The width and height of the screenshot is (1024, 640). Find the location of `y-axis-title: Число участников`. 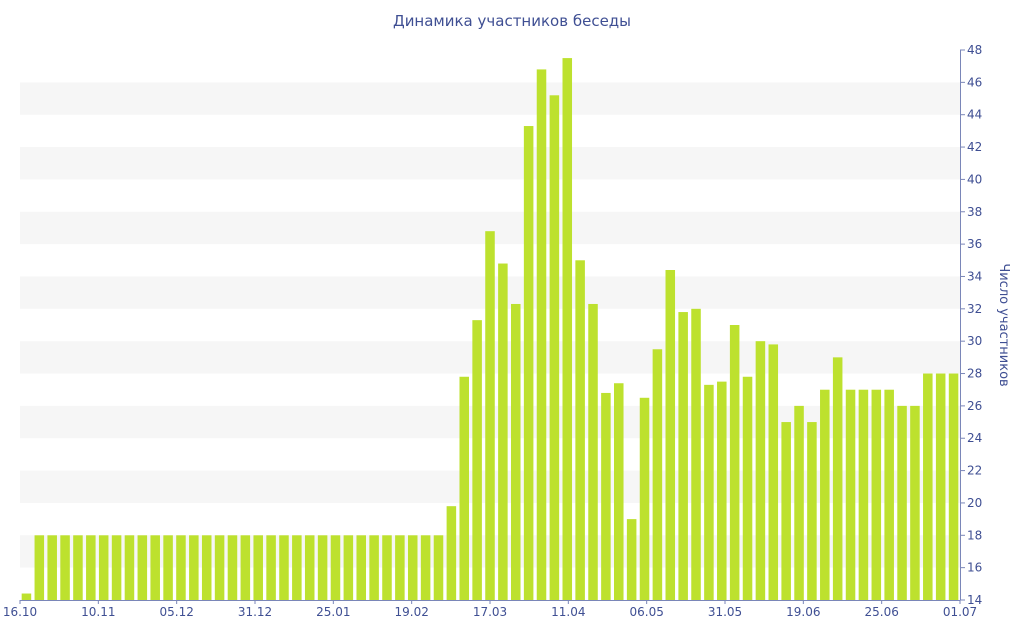

y-axis-title: Число участников is located at coordinates (1003, 324).